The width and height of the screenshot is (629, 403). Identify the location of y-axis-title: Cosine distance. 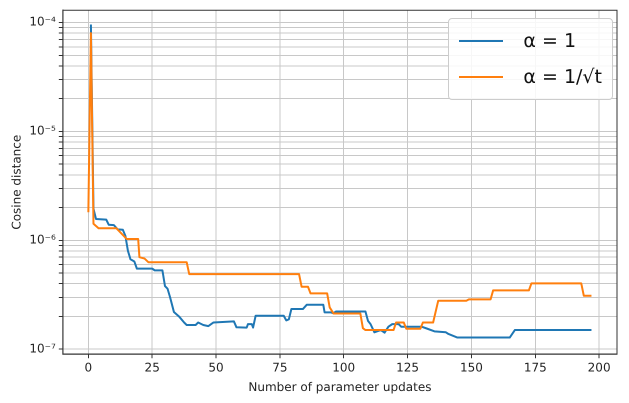
(16, 182).